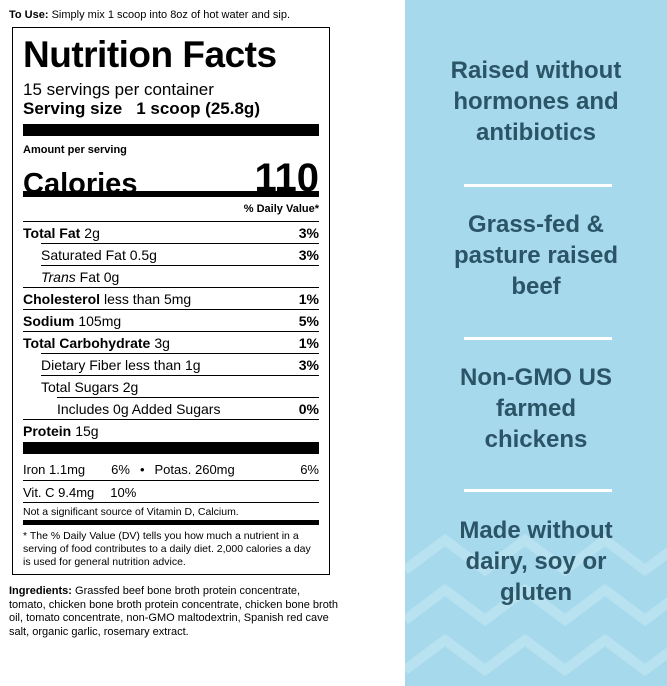 The height and width of the screenshot is (686, 667). I want to click on serving-size: Serving size 1 scoop (25.8g), so click(171, 109).